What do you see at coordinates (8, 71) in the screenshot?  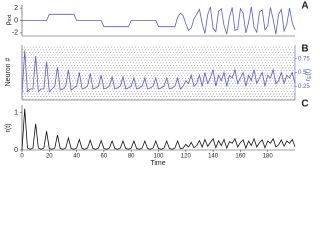 I see `y-axis-label: Neuron #` at bounding box center [8, 71].